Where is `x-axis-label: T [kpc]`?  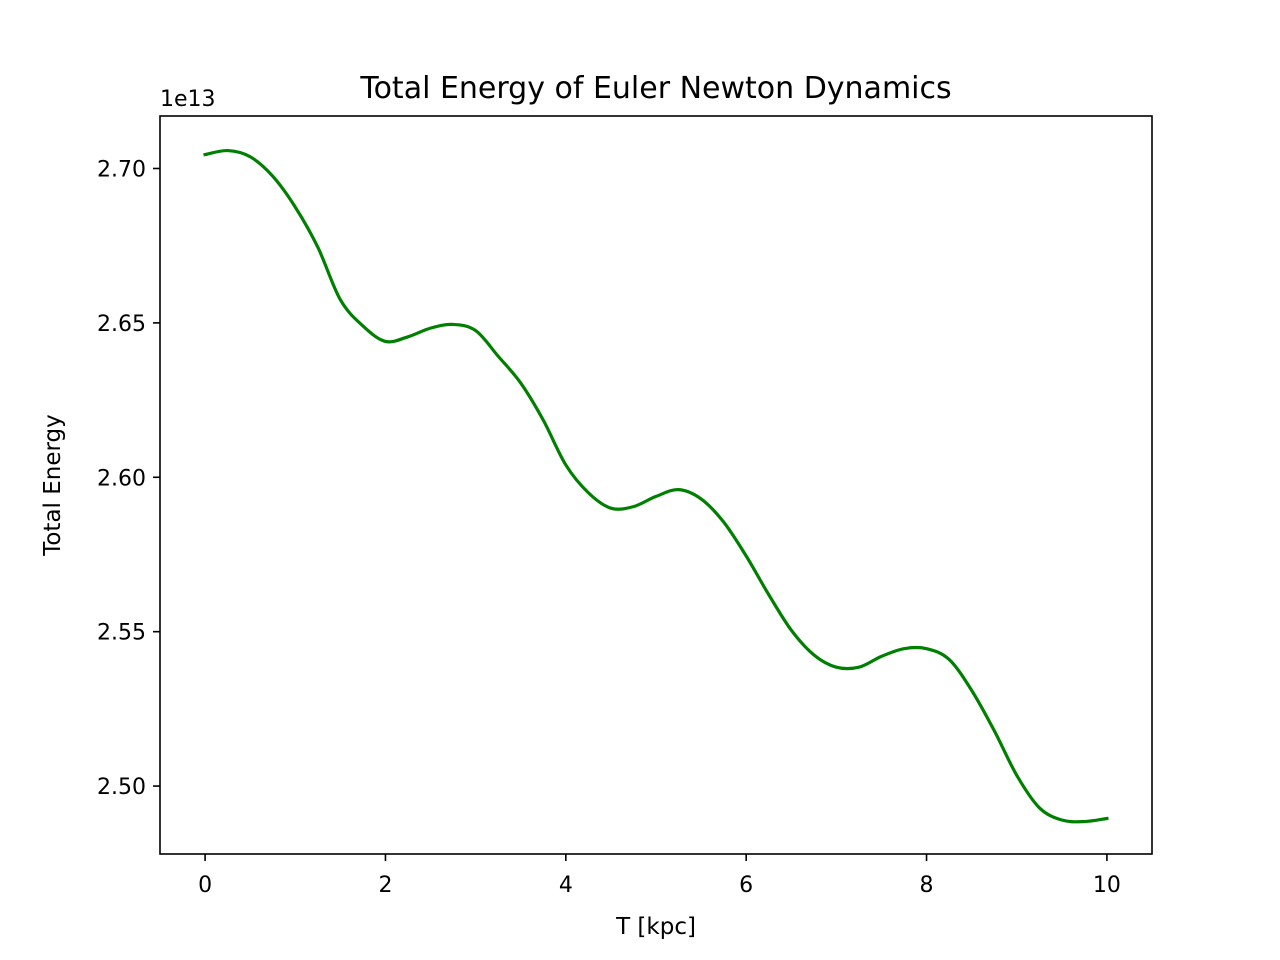
x-axis-label: T [kpc] is located at coordinates (655, 927).